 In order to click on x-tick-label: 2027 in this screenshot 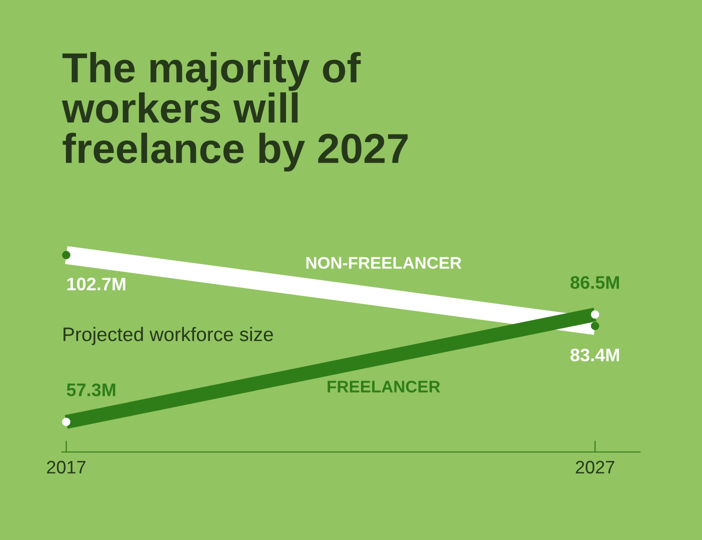, I will do `click(595, 467)`.